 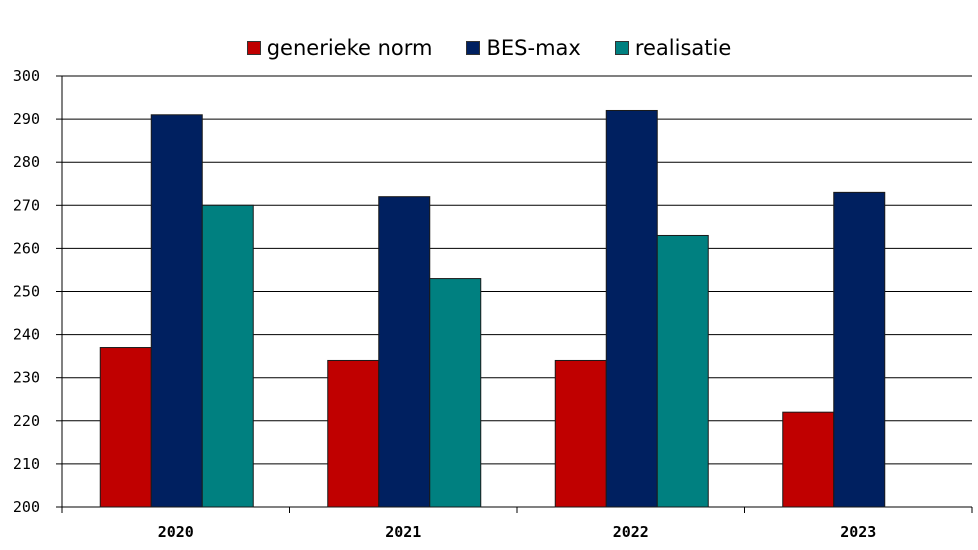 What do you see at coordinates (253, 48) in the screenshot?
I see `legend-swatch-generieke-norm` at bounding box center [253, 48].